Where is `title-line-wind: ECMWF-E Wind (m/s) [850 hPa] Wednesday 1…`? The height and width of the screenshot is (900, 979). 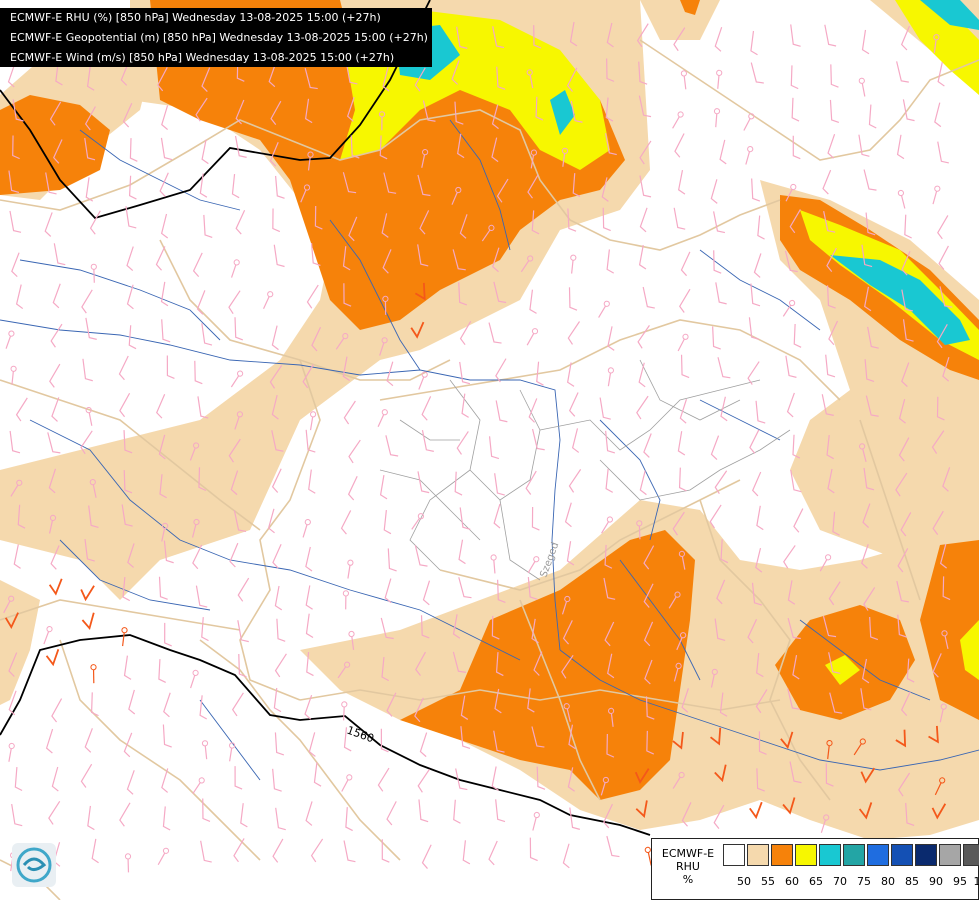
title-line-wind: ECMWF-E Wind (m/s) [850 hPa] Wednesday 1… is located at coordinates (202, 57).